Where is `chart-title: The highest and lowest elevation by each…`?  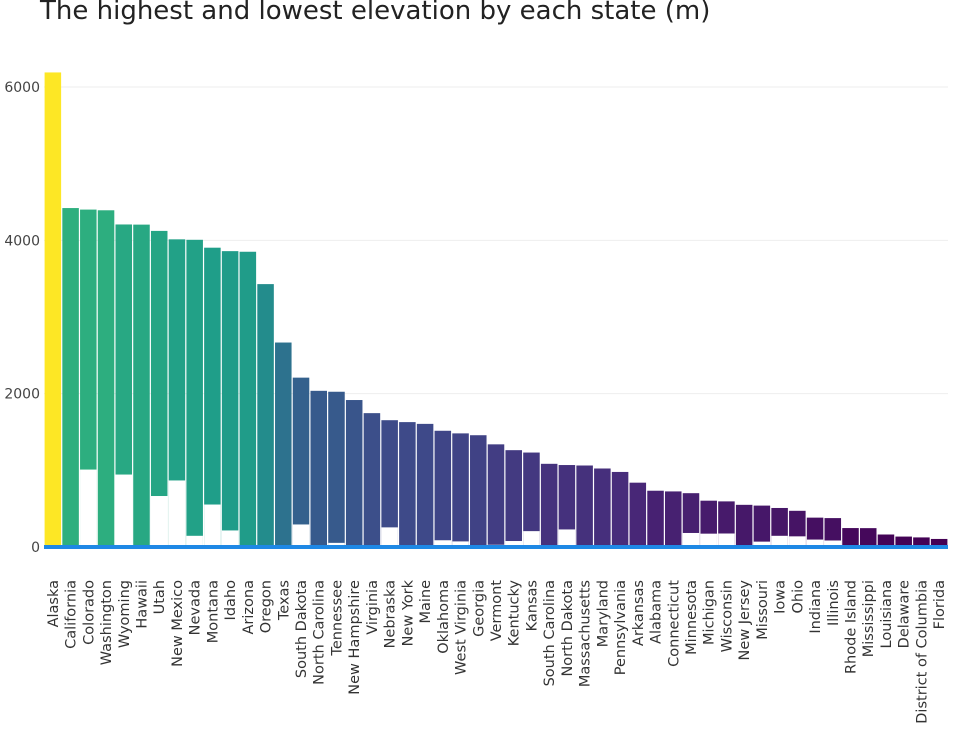 chart-title: The highest and lowest elevation by each… is located at coordinates (375, 13).